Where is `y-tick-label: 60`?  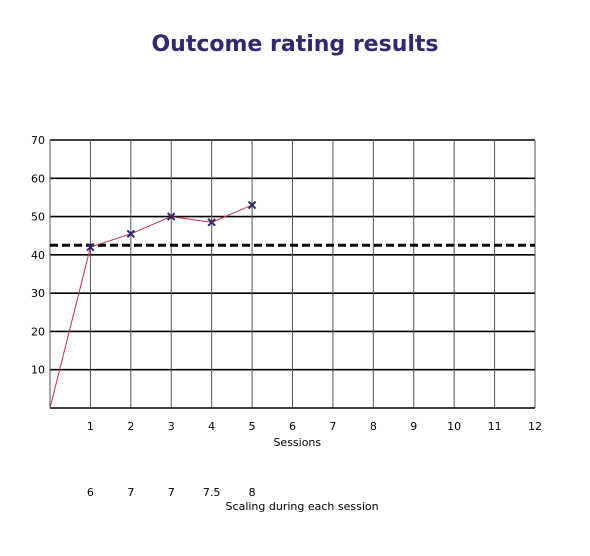 y-tick-label: 60 is located at coordinates (38, 178).